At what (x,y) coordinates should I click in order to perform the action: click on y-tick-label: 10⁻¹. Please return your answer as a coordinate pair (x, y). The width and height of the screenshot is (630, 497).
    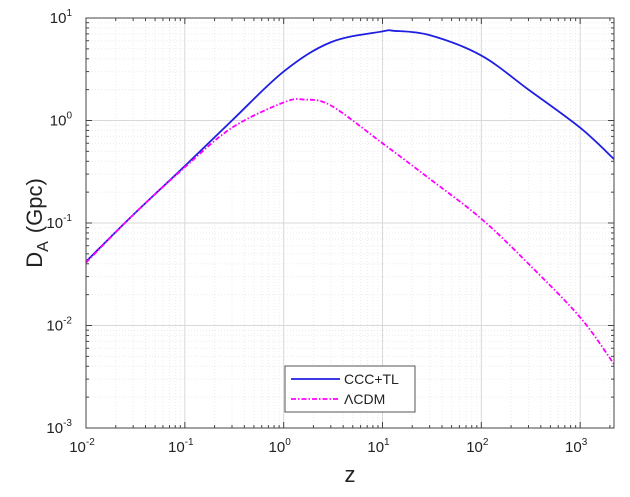
    Looking at the image, I should click on (59, 222).